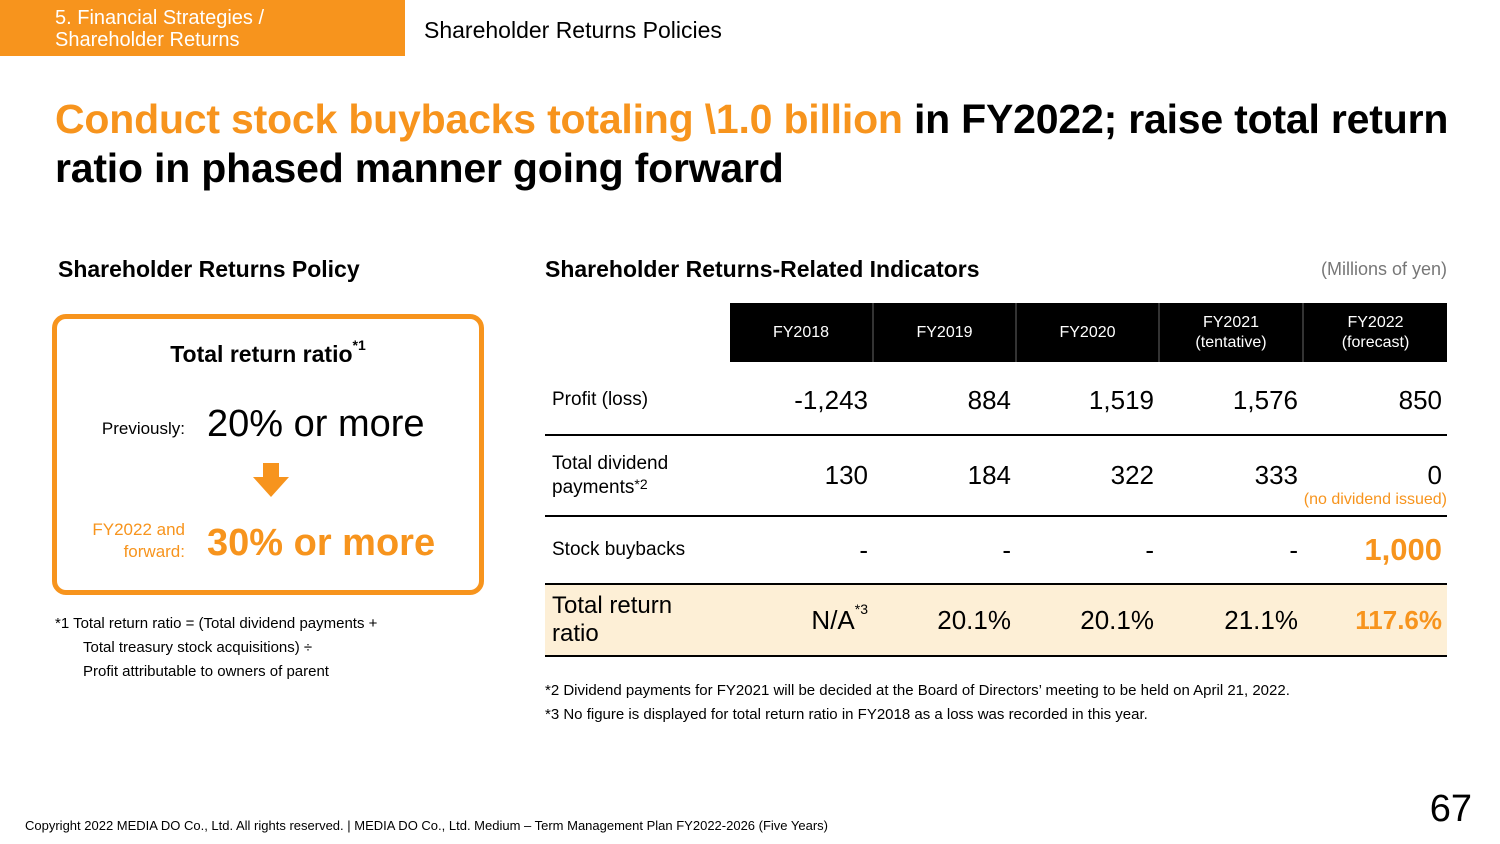  I want to click on box-title-text: Total return ratio, so click(261, 354).